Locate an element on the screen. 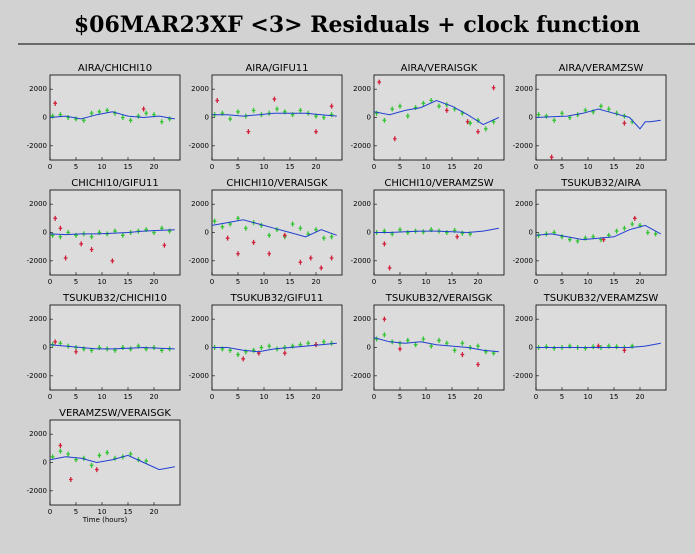  panel-title: AIRA/CHICHI10 is located at coordinates (115, 68).